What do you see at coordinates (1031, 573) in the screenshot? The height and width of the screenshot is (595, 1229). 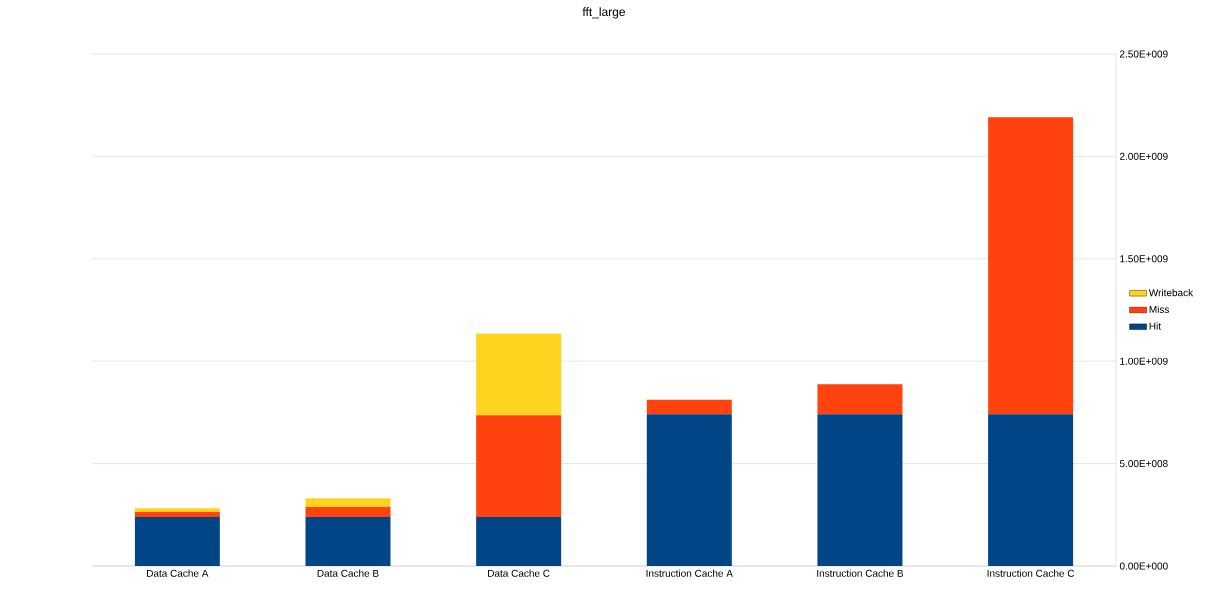 I see `x-tick-label: Instruction Cache C` at bounding box center [1031, 573].